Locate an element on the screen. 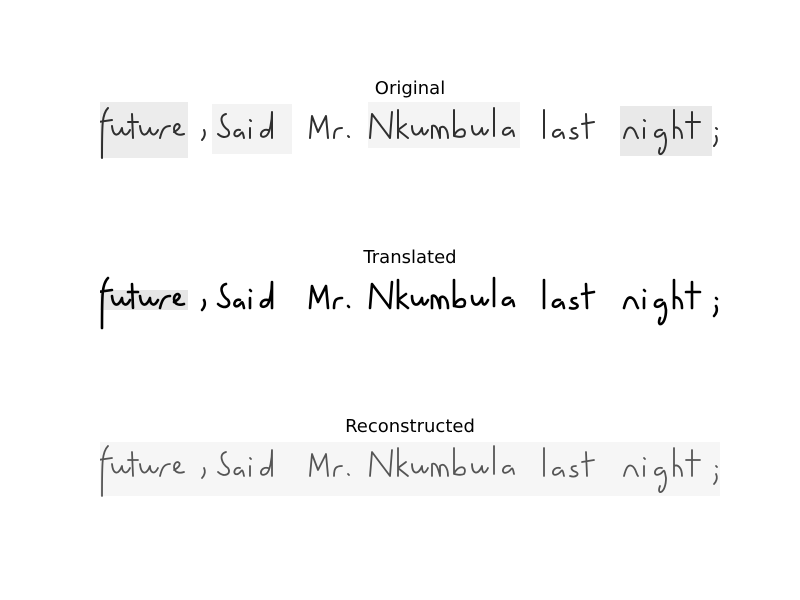  handwriting-image-original is located at coordinates (410, 130).